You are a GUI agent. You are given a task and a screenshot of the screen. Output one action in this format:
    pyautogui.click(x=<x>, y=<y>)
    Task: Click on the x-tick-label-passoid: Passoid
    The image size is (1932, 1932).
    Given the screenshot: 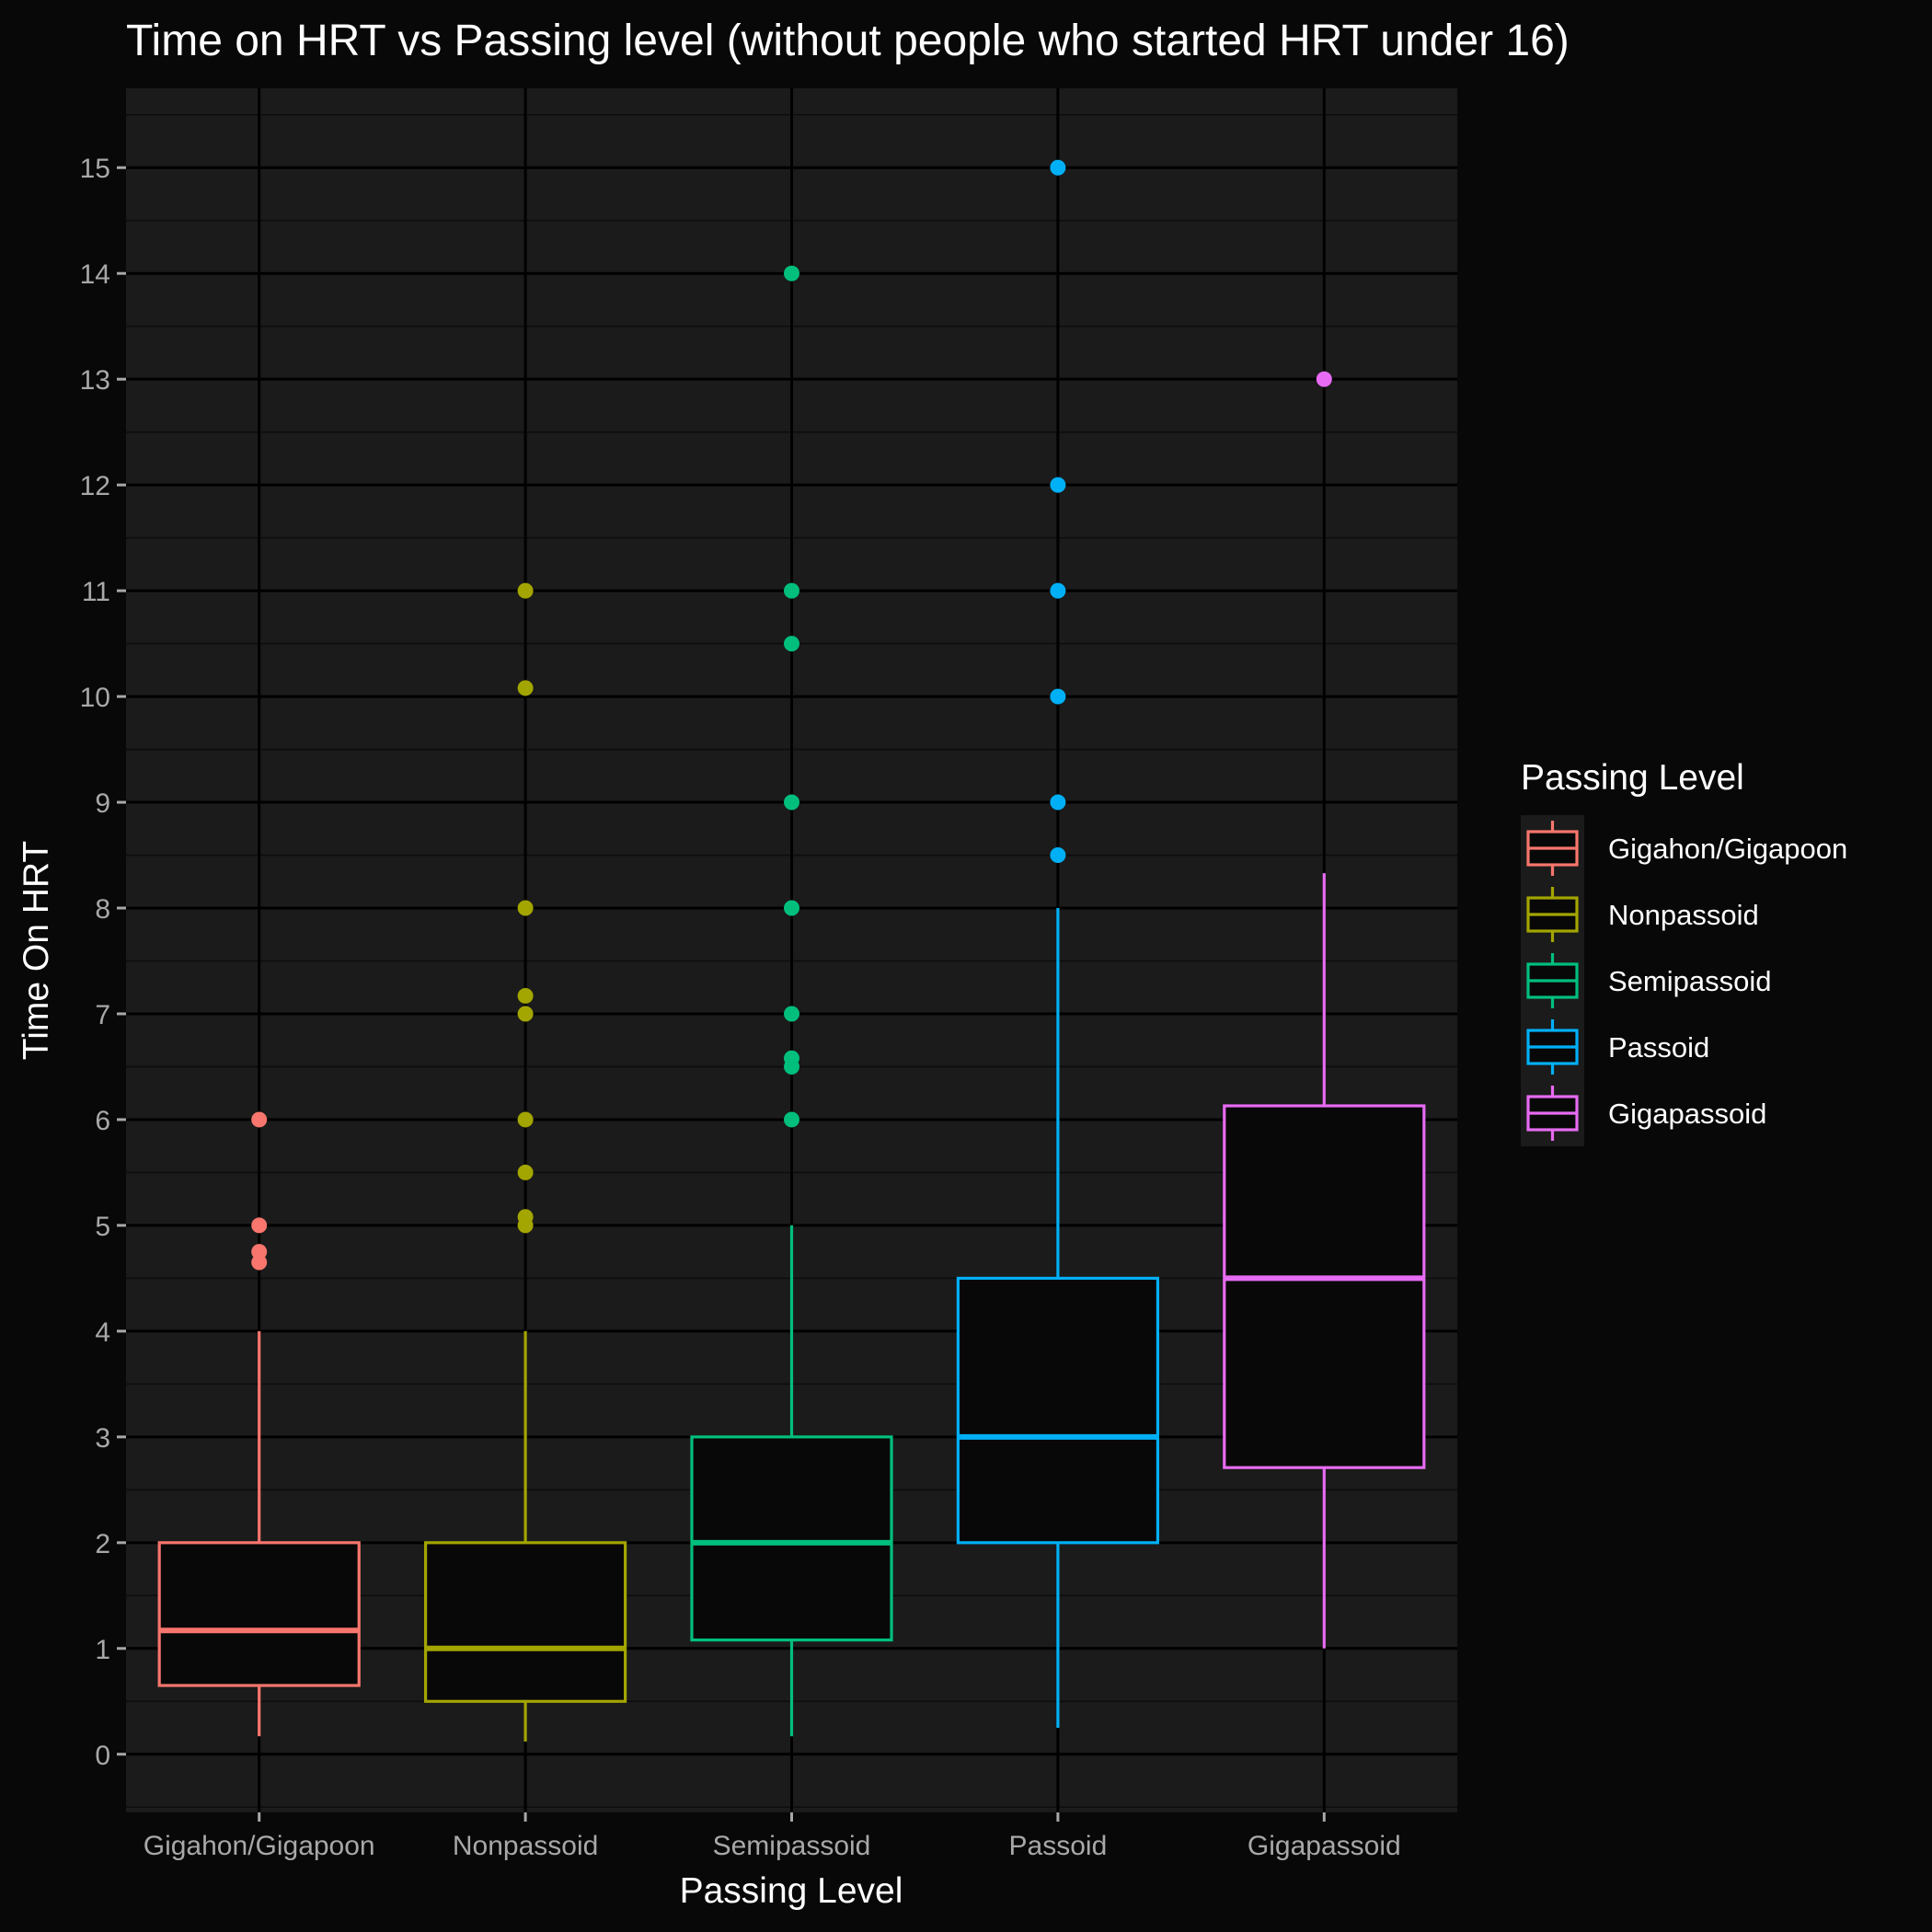 What is the action you would take?
    pyautogui.click(x=1058, y=1846)
    